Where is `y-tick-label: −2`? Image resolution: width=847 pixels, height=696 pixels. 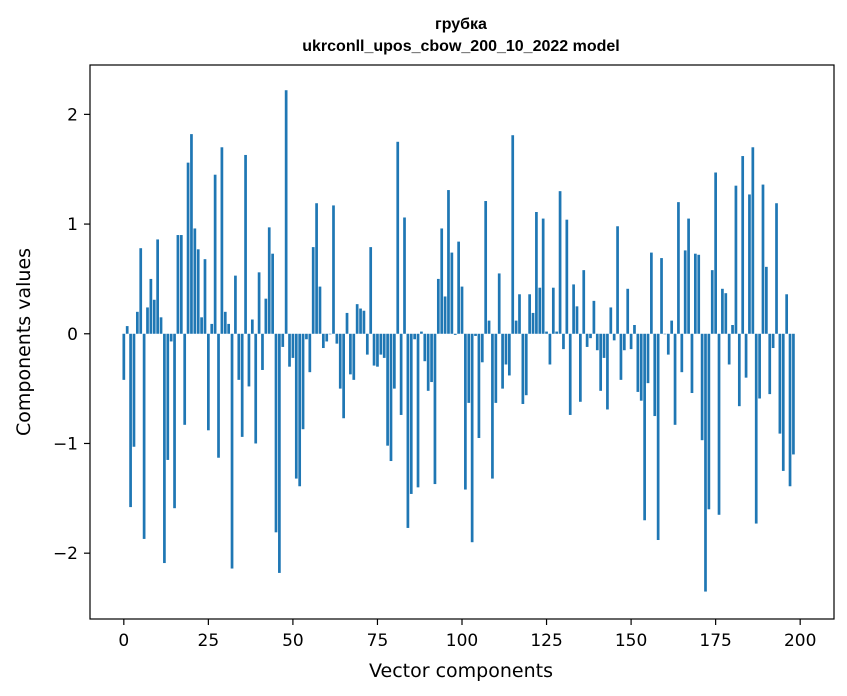 y-tick-label: −2 is located at coordinates (65, 554).